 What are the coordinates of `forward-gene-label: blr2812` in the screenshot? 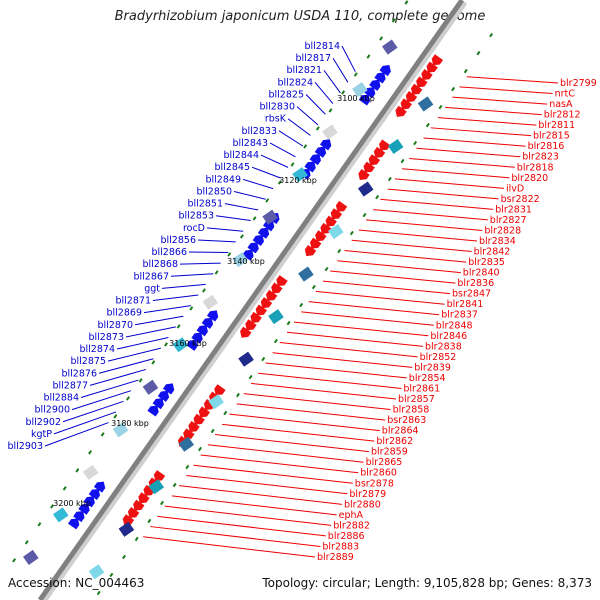 It's located at (562, 115).